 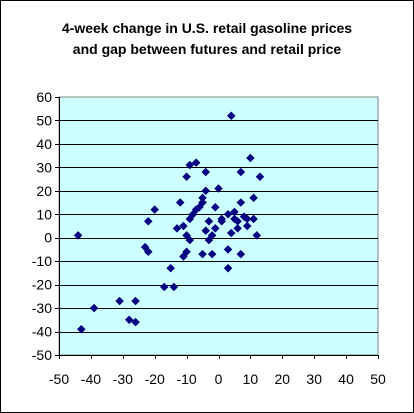 I want to click on y-tick-label: 60, so click(x=44, y=97).